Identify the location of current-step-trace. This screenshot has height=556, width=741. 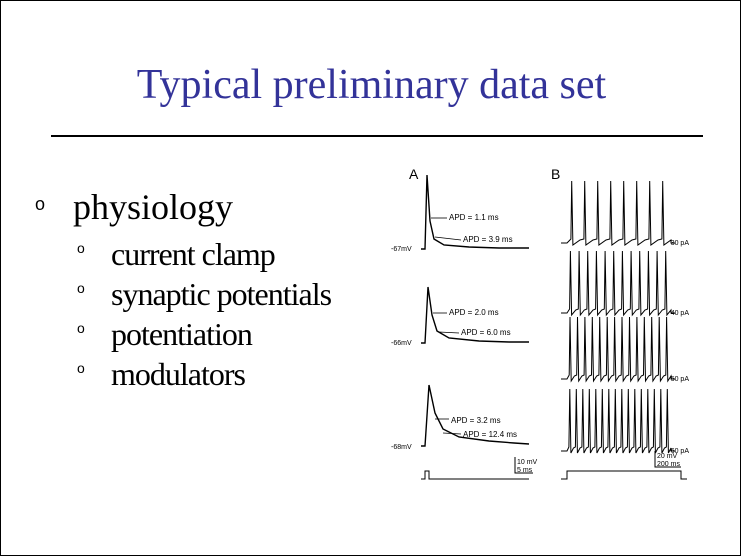
(624, 475).